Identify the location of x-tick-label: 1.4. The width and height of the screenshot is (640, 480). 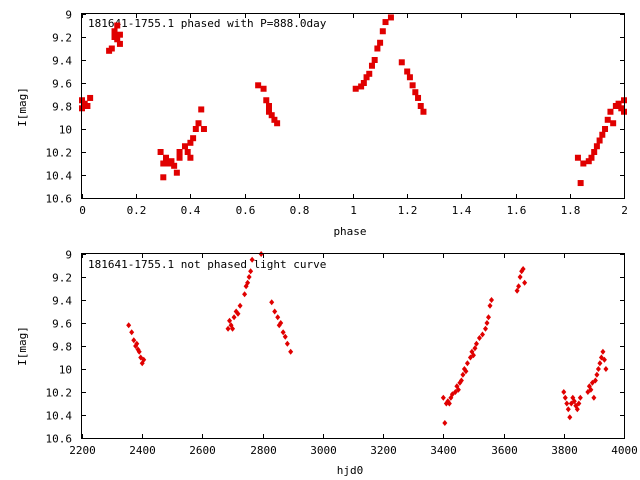
(462, 210).